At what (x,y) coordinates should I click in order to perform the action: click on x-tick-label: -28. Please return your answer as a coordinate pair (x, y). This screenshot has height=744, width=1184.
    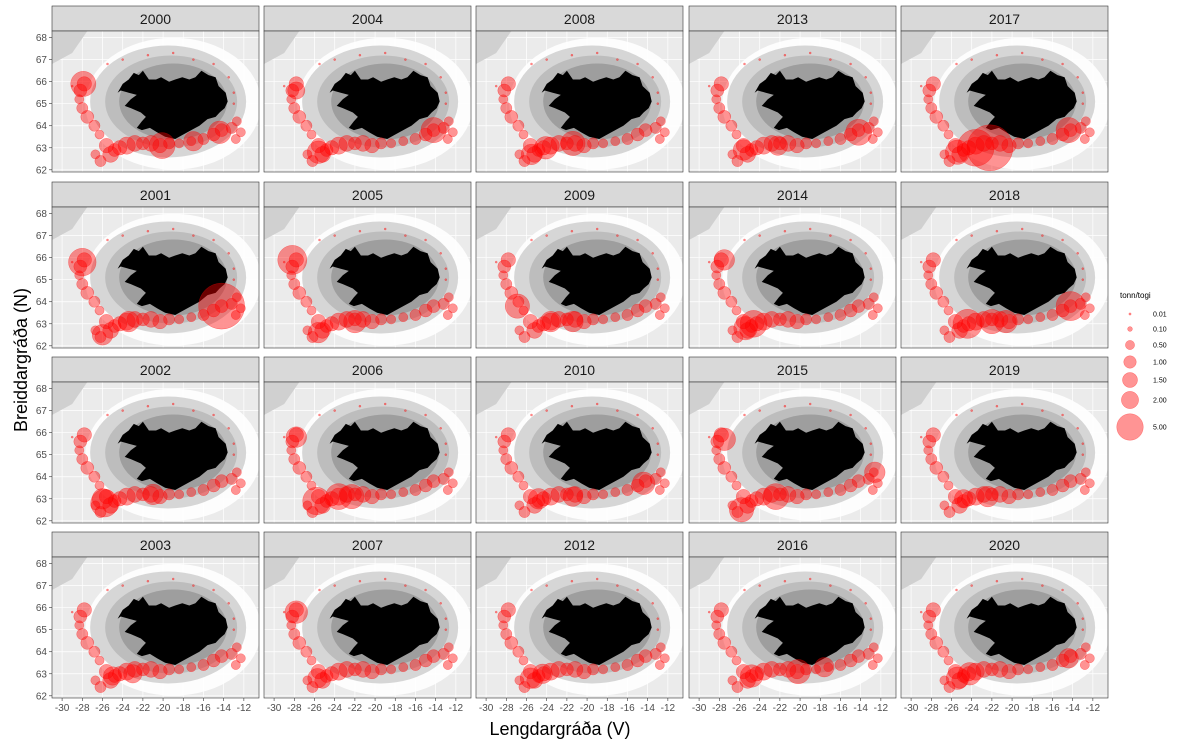
    Looking at the image, I should click on (931, 708).